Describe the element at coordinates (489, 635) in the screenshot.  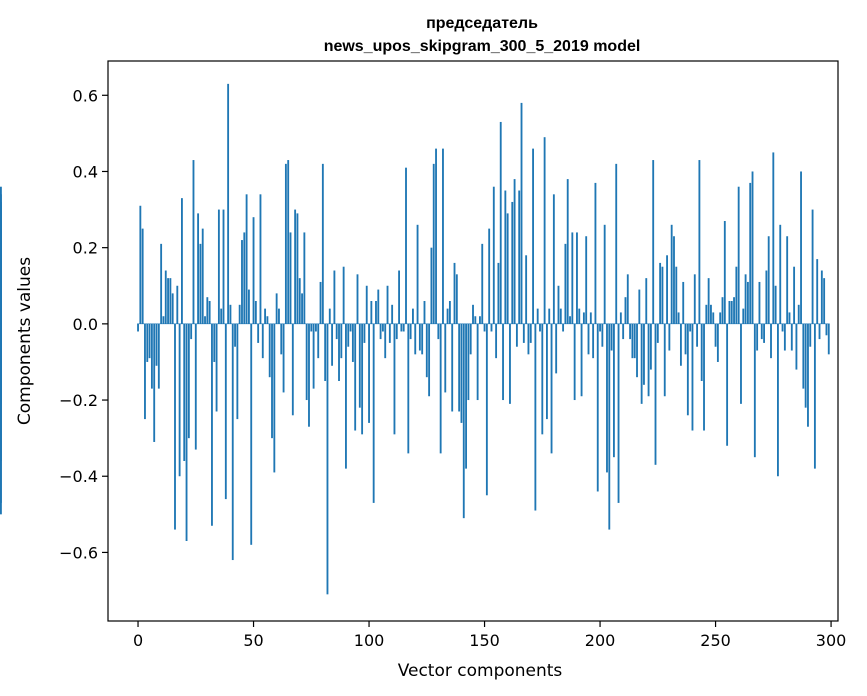
I see `x-axis: 0 50 100 150 200 250 300` at that location.